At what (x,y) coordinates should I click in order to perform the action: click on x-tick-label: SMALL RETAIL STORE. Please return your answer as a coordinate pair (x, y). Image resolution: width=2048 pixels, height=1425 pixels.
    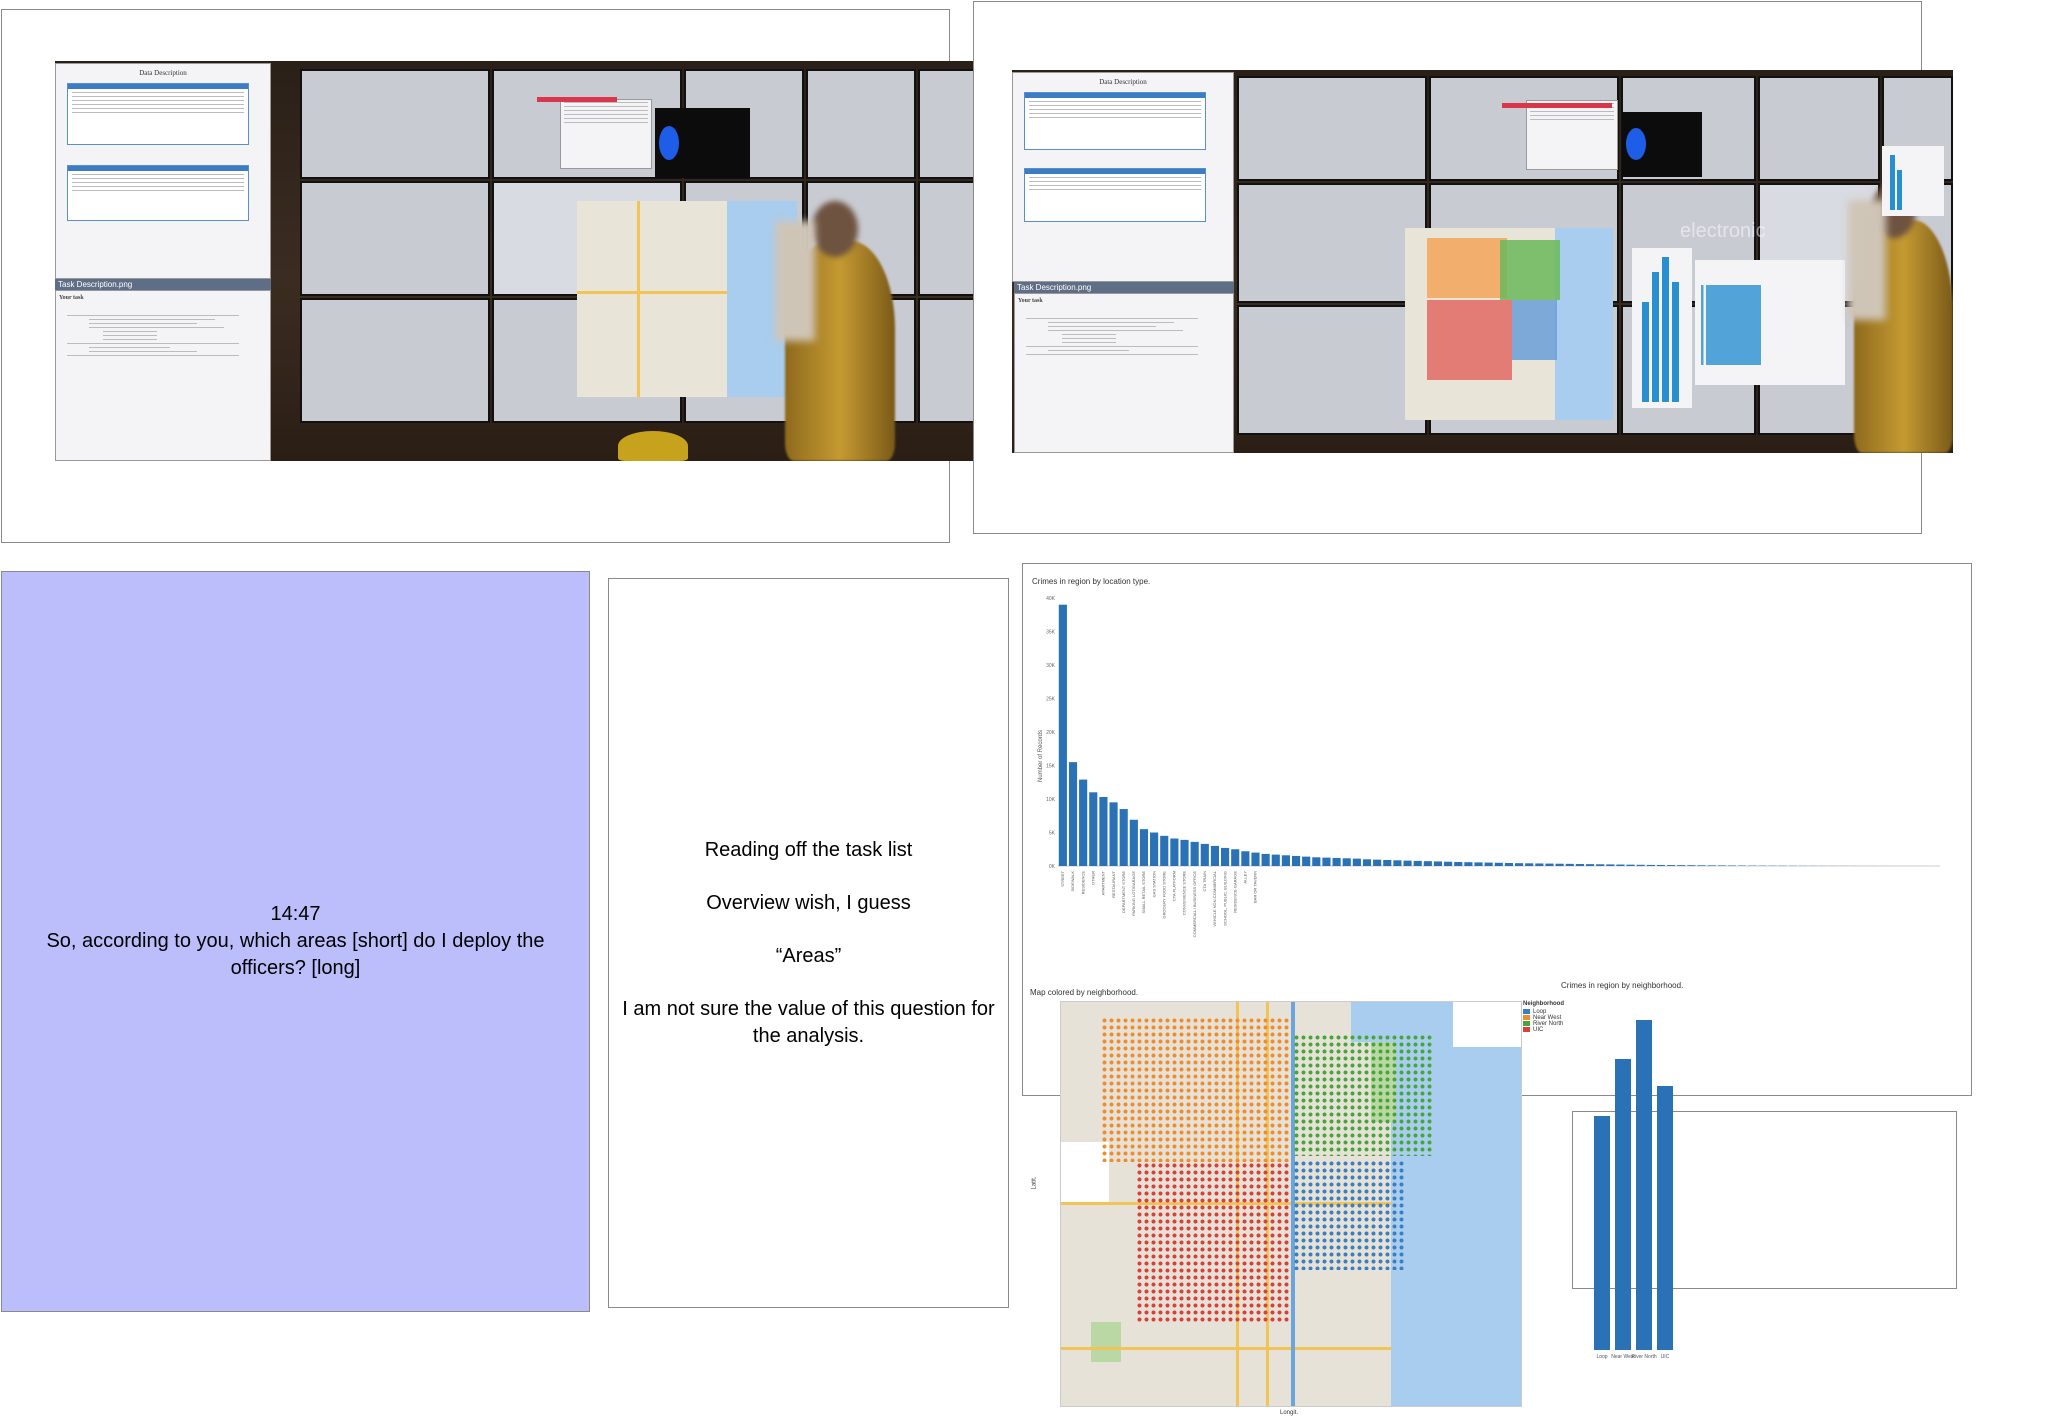
    Looking at the image, I should click on (1143, 892).